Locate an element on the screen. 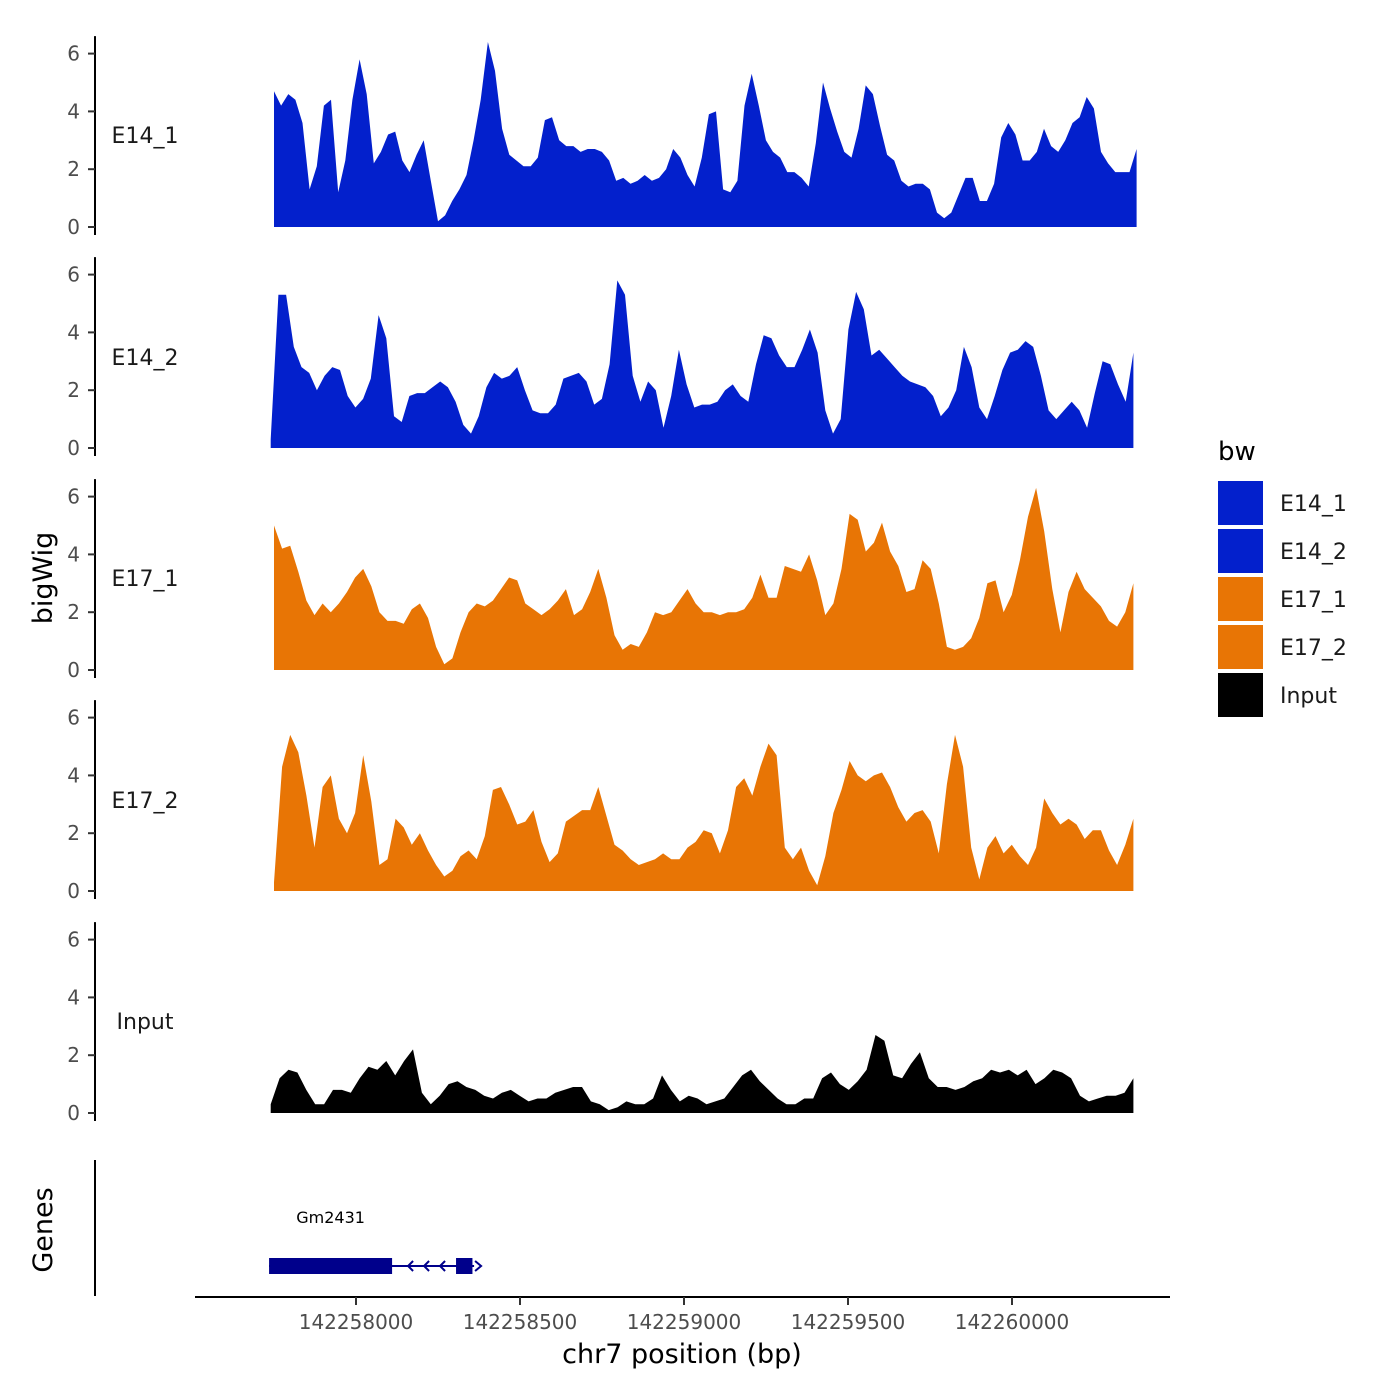 The image size is (1400, 1400). track-label-E14_2: E14_2 is located at coordinates (145, 358).